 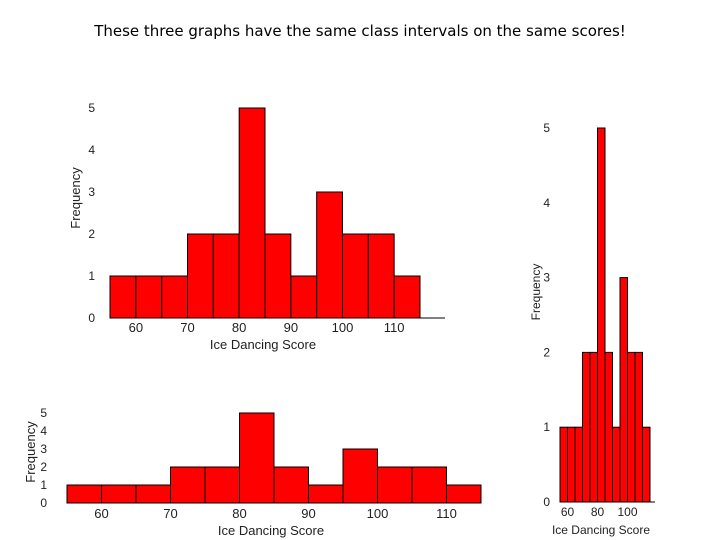 I want to click on histogram-top-xtick-label-2: 80, so click(x=239, y=327).